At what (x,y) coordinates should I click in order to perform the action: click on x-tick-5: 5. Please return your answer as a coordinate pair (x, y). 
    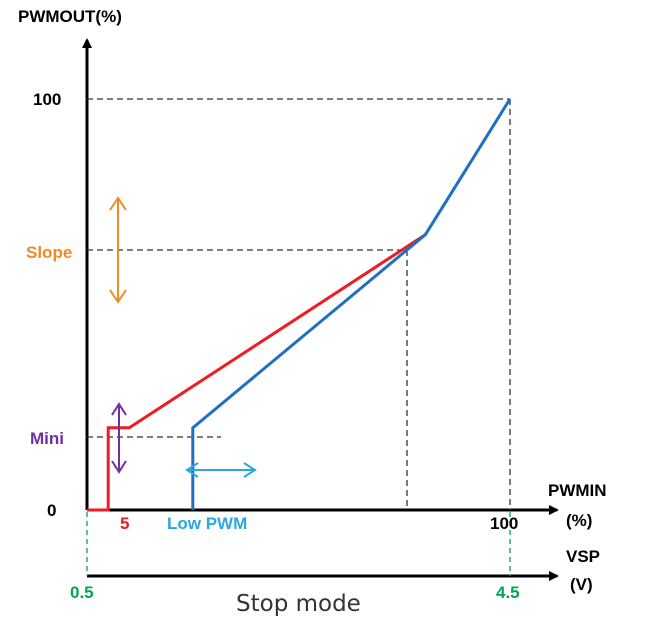
    Looking at the image, I should click on (124, 523).